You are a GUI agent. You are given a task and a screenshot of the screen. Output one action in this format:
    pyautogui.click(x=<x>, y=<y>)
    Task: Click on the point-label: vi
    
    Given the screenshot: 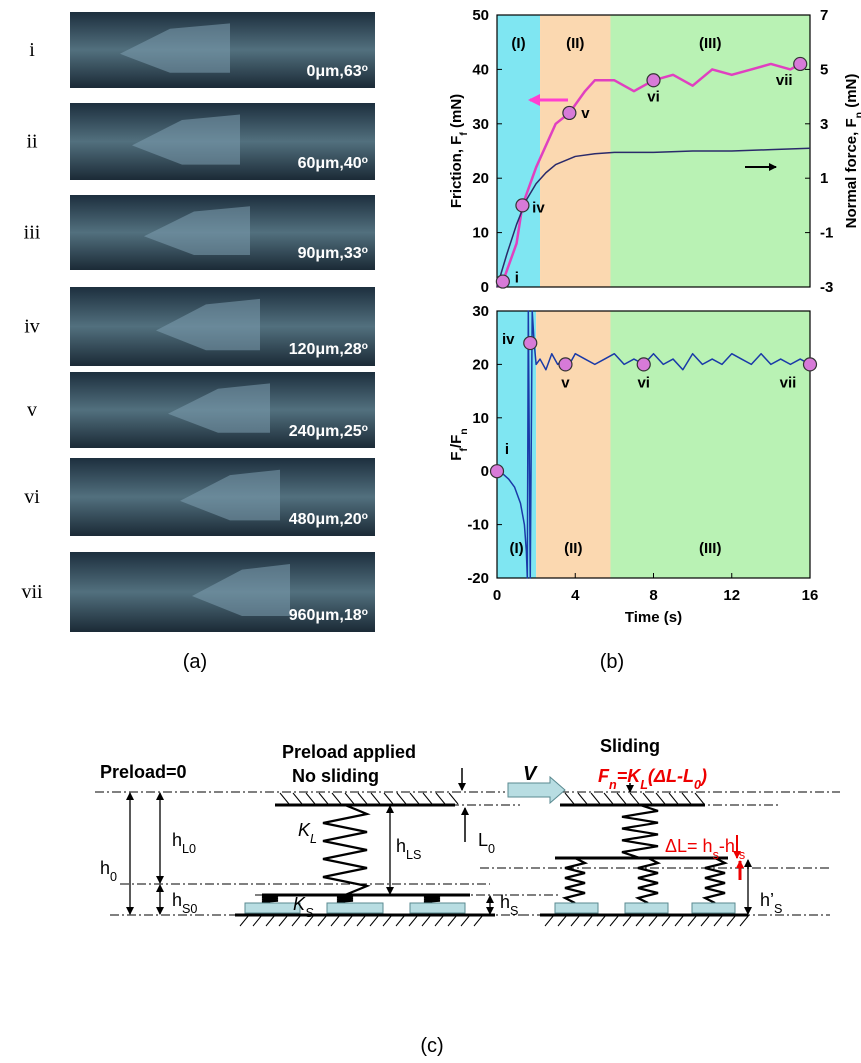 What is the action you would take?
    pyautogui.click(x=653, y=96)
    